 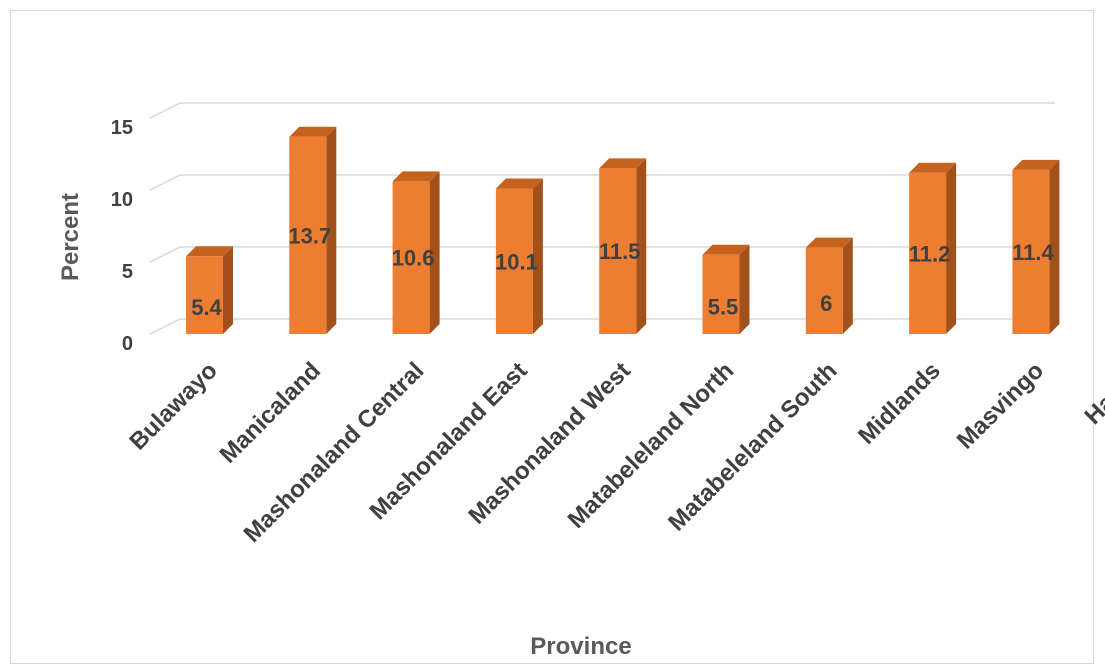 What do you see at coordinates (413, 258) in the screenshot?
I see `data-label: 10.6` at bounding box center [413, 258].